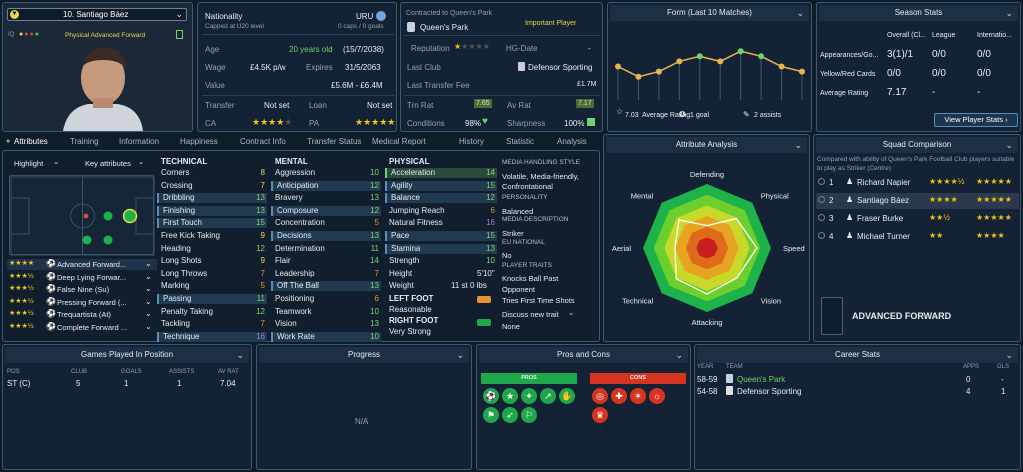  Describe the element at coordinates (520, 141) in the screenshot. I see `tab-statistic: Statistic` at that location.